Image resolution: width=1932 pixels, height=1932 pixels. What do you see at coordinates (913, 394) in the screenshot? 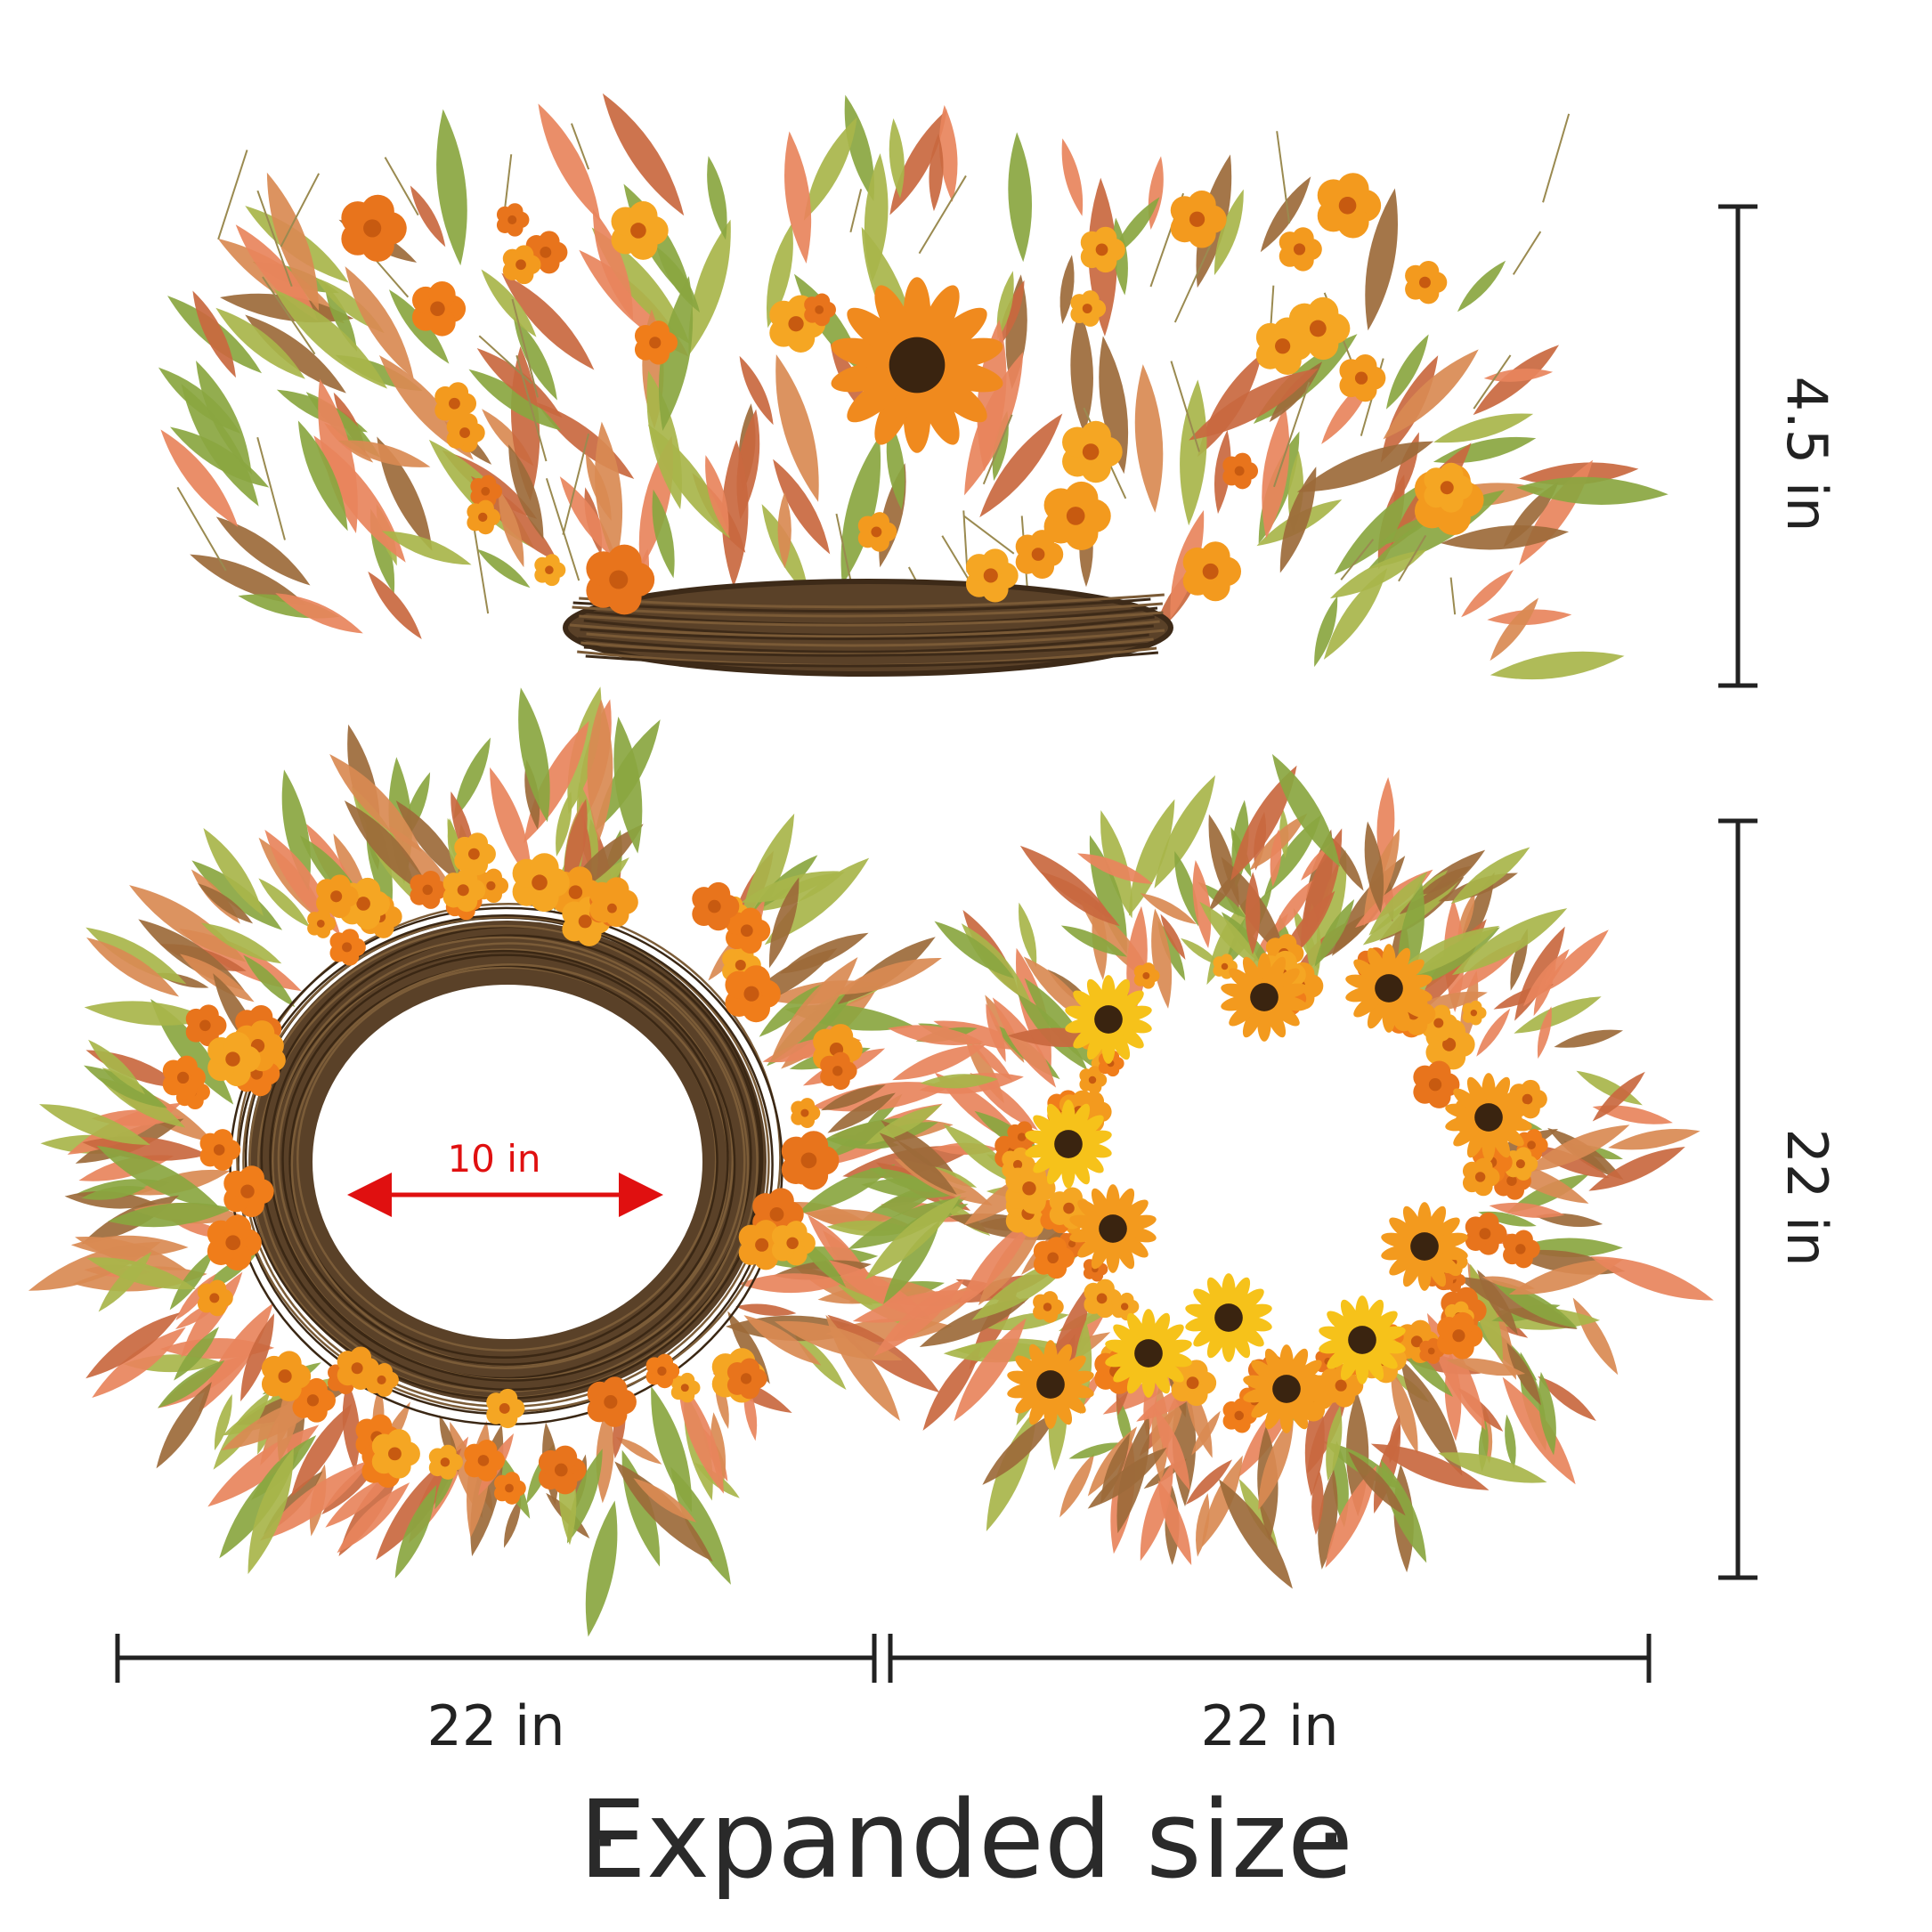
I see `side-flowers` at bounding box center [913, 394].